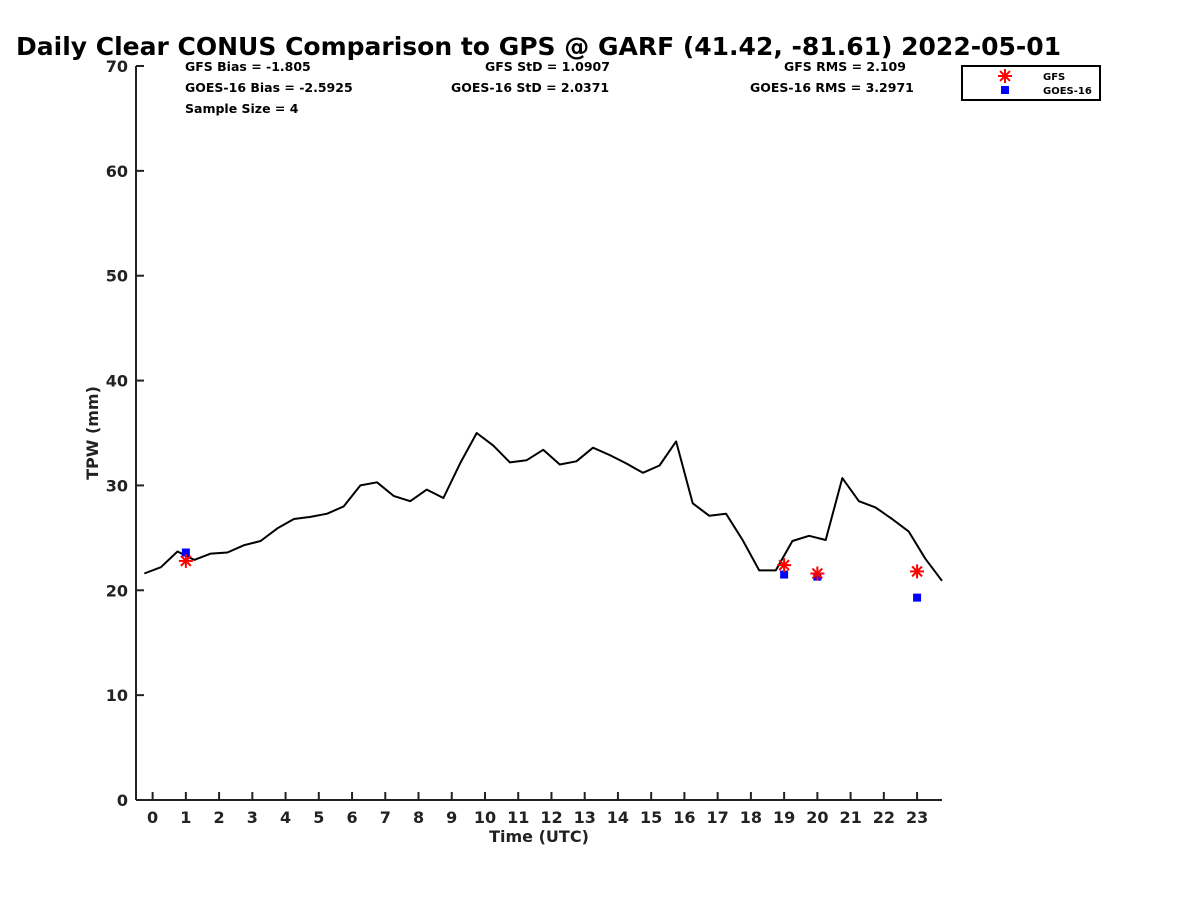  I want to click on x-tick-label: 19, so click(784, 817).